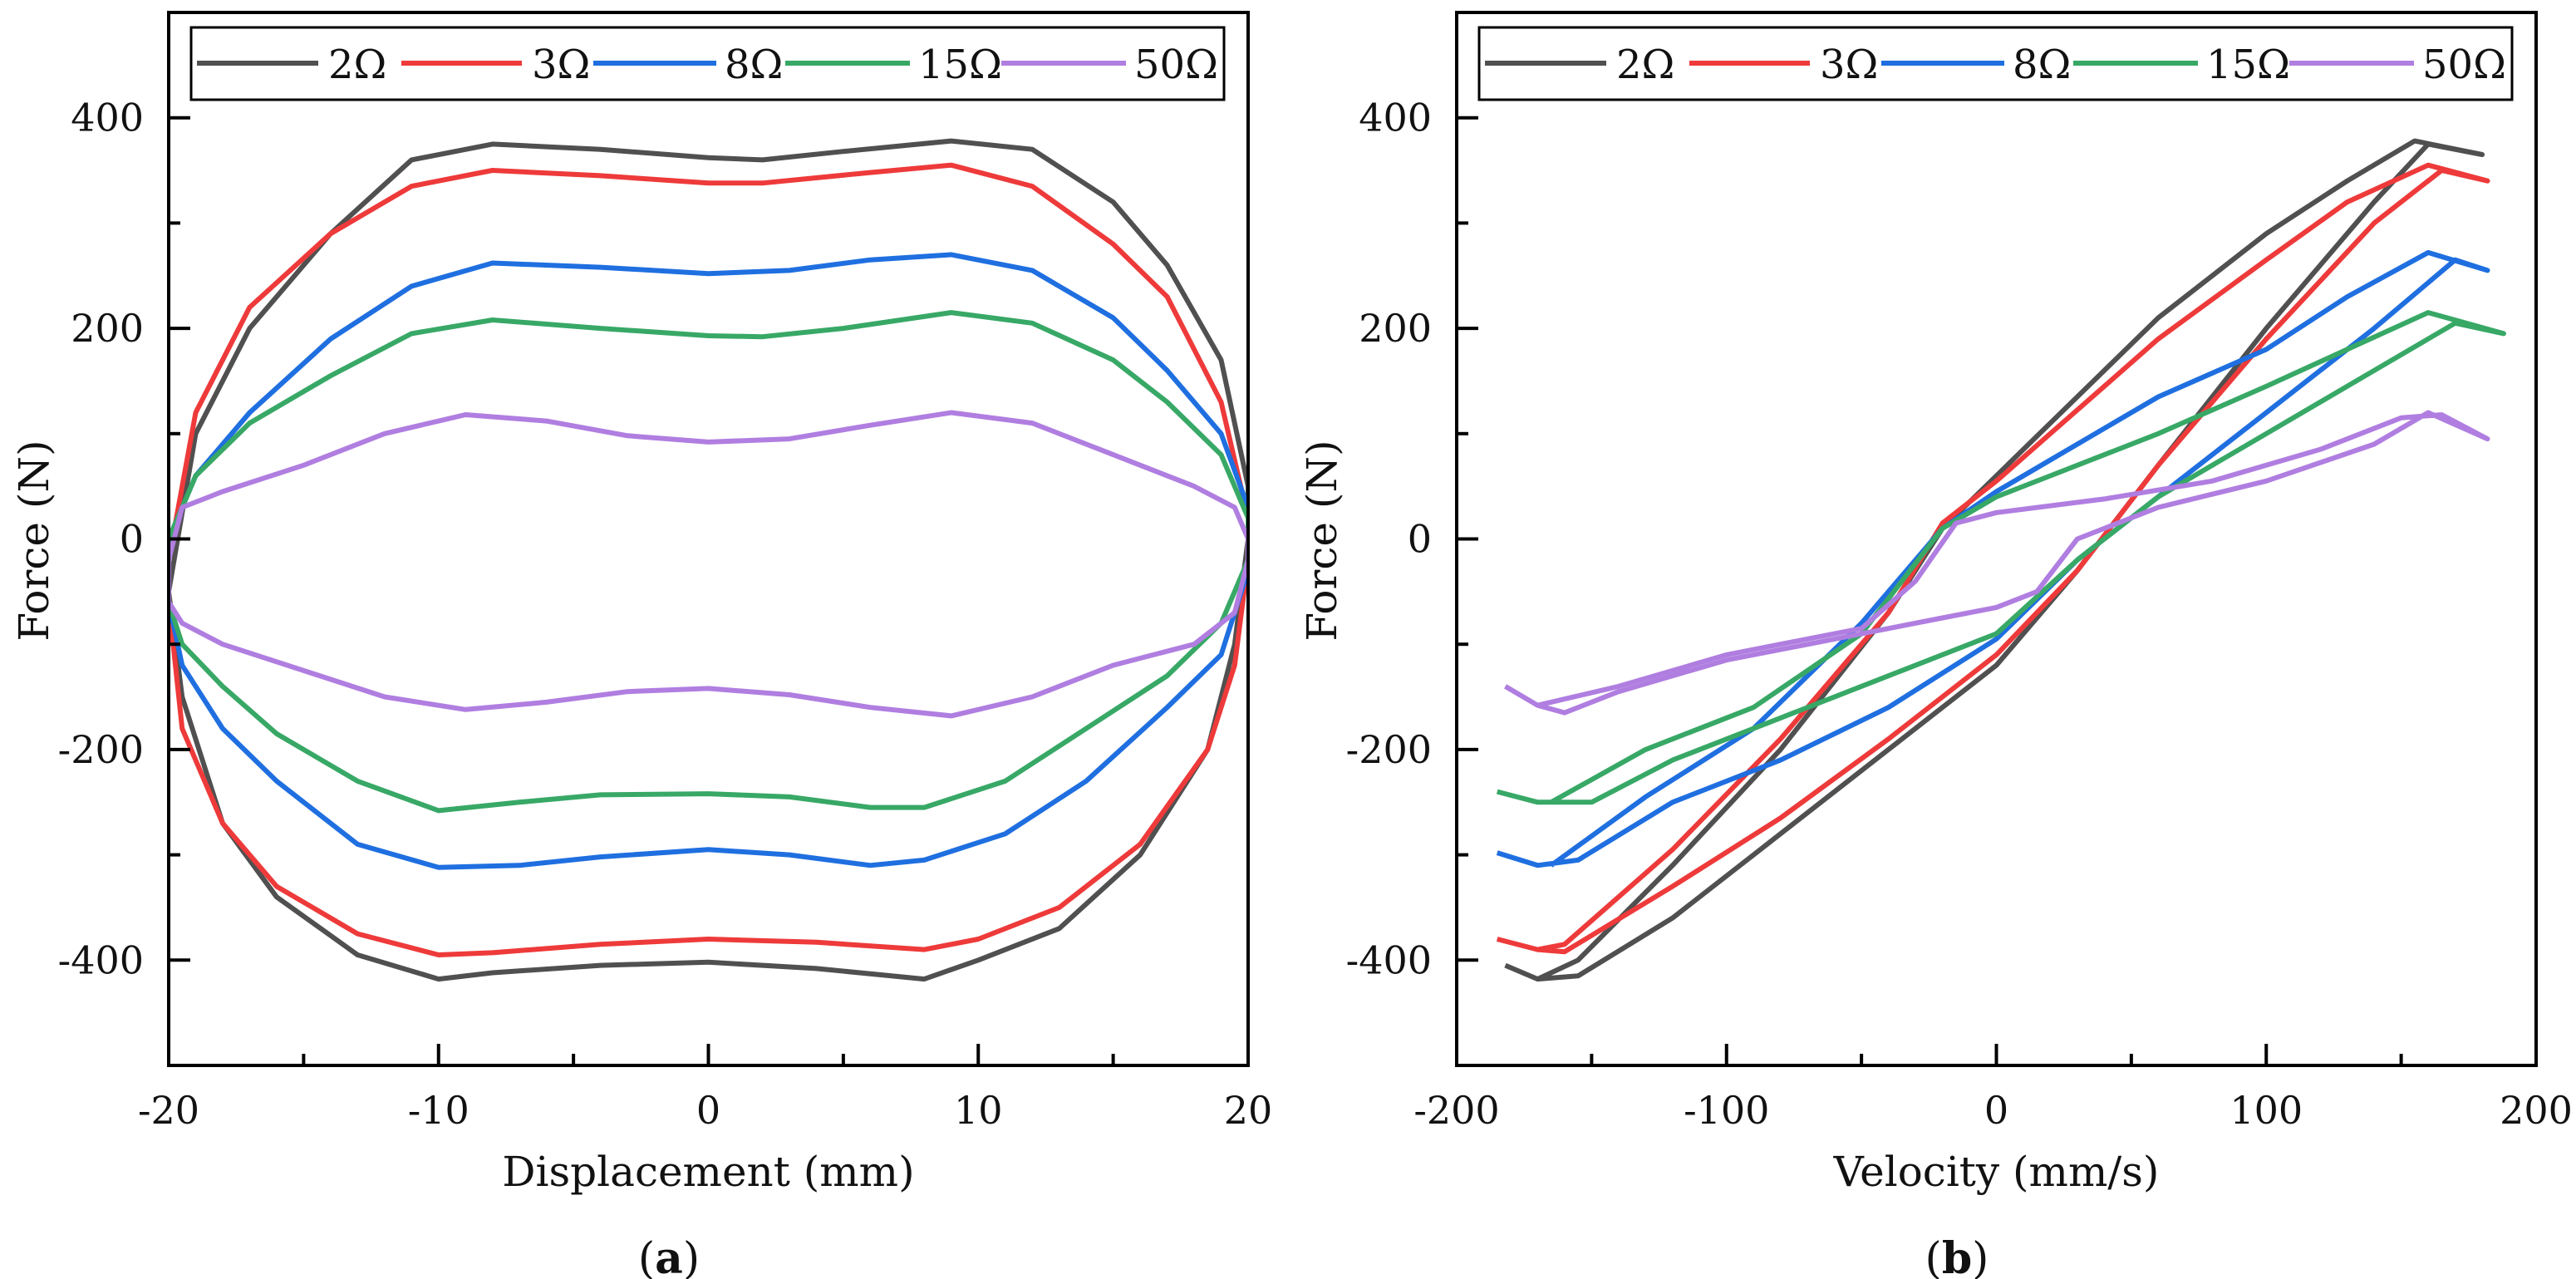  I want to click on caption-letter: a, so click(669, 1256).